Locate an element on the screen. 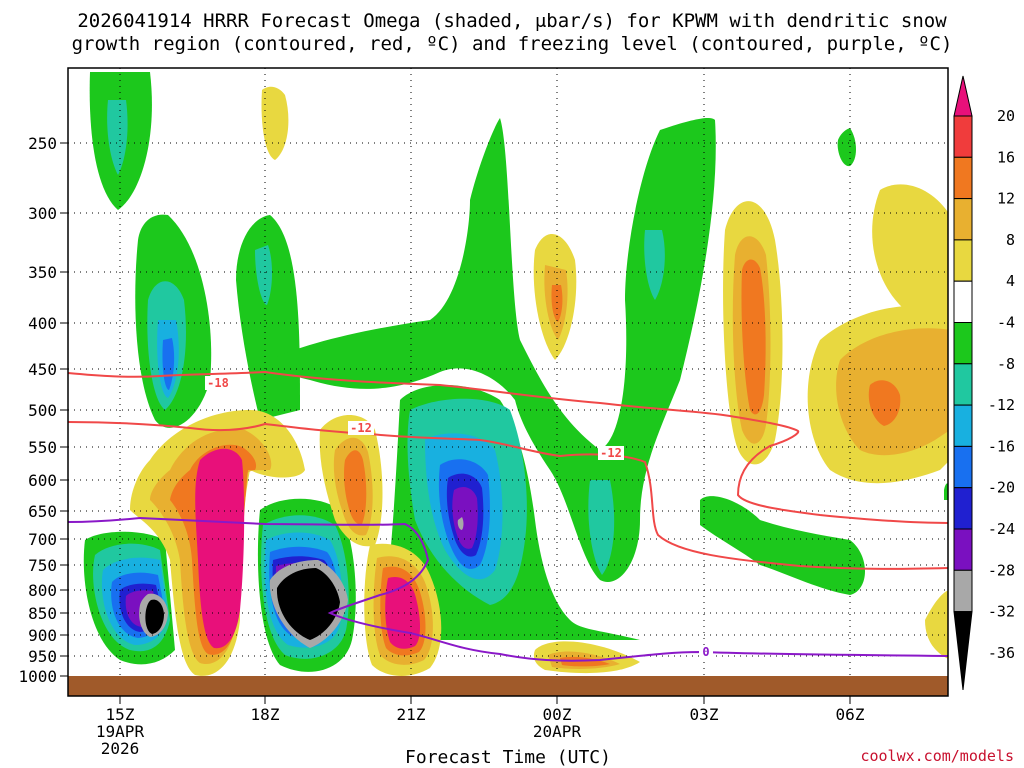  x-axis-label: Forecast Time (UTC) is located at coordinates (508, 757).